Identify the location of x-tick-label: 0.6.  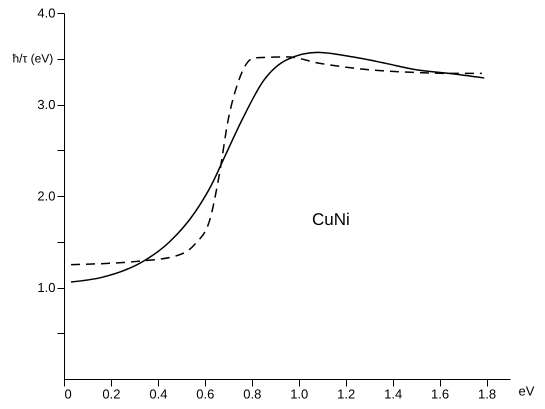
(205, 394).